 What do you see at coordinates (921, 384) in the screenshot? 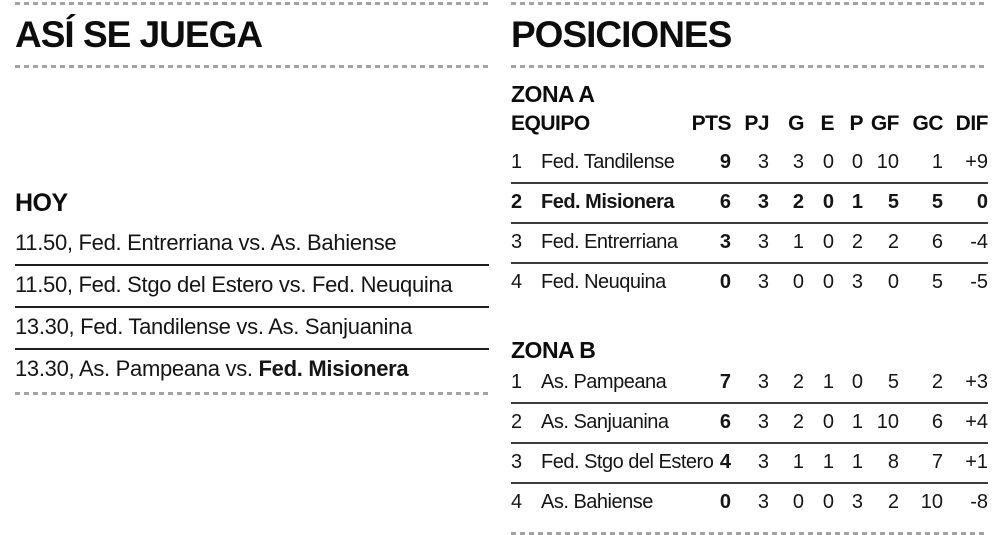
I see `stat-cell-gc: 2` at bounding box center [921, 384].